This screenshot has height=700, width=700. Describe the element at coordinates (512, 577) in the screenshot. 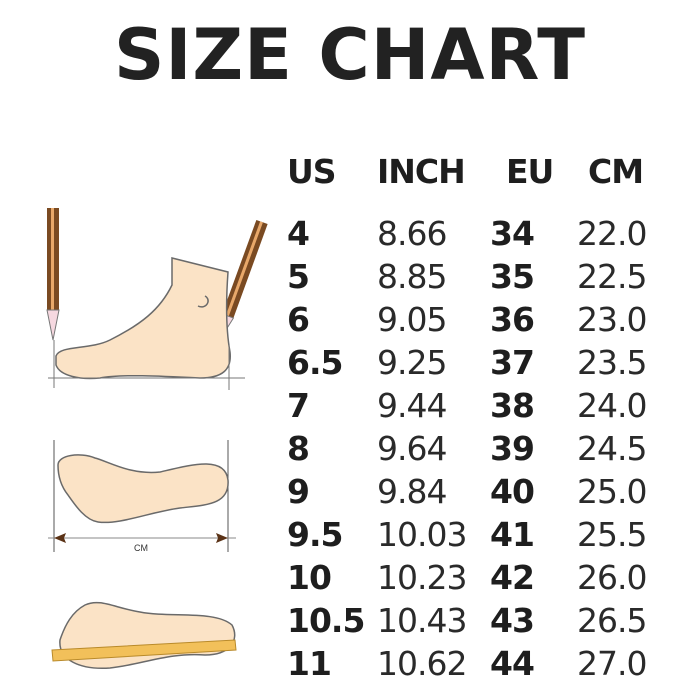

I see `table-cell-eu-size: 42` at that location.